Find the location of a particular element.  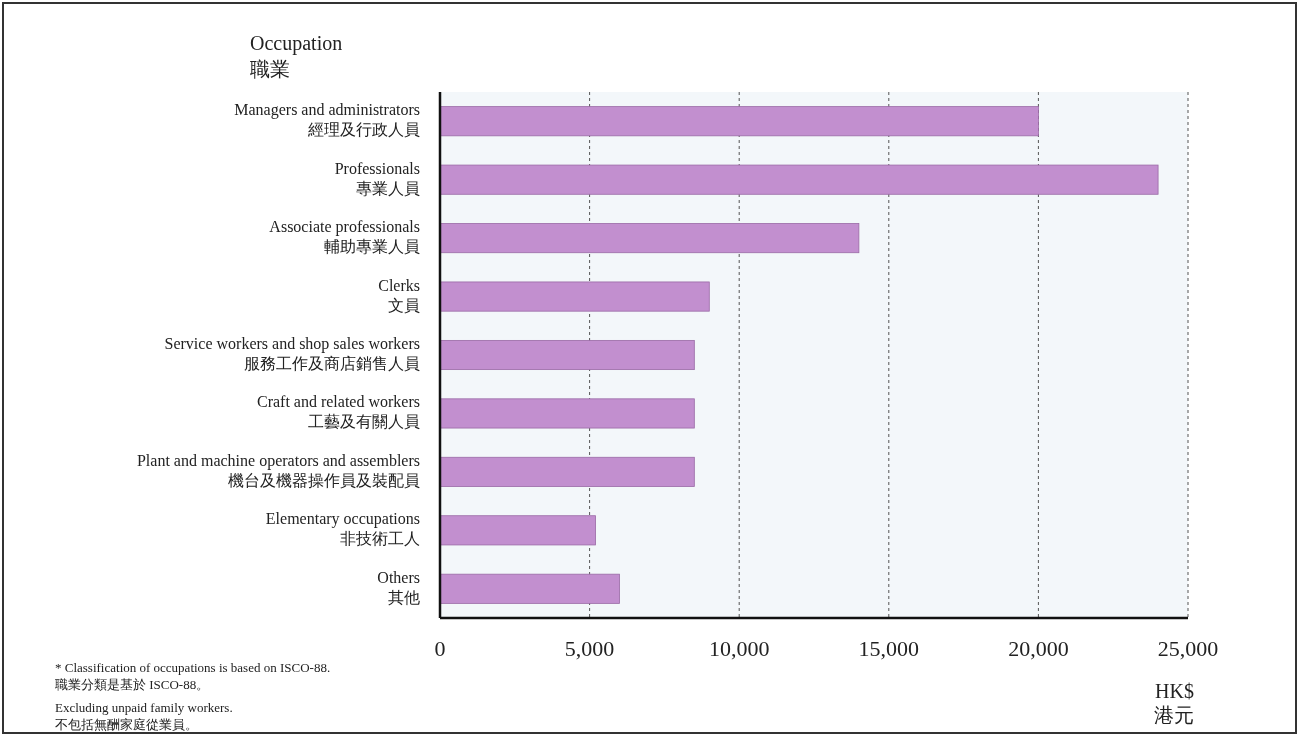

y-tick-label: Managers and administrators 經理及行政人員 is located at coordinates (327, 120).